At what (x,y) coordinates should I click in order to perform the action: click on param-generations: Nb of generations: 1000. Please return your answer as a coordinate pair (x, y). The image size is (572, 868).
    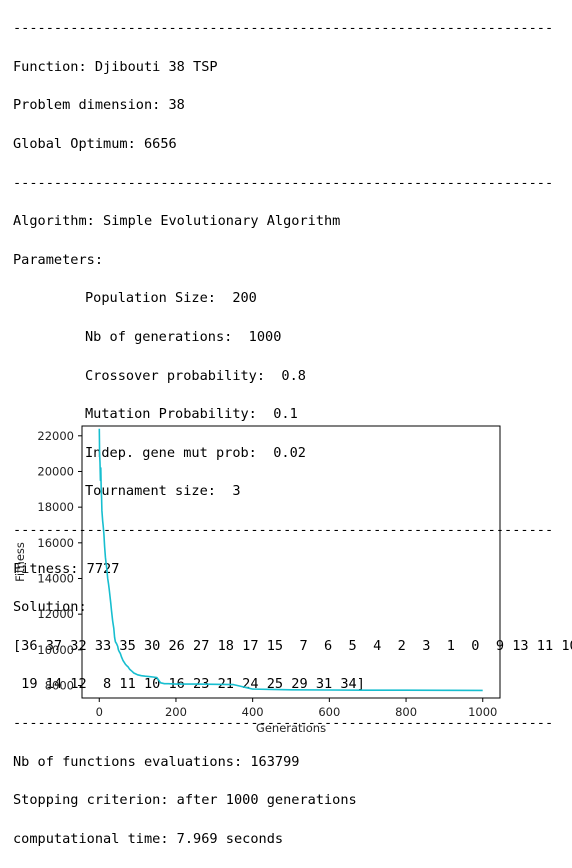
    Looking at the image, I should click on (183, 337).